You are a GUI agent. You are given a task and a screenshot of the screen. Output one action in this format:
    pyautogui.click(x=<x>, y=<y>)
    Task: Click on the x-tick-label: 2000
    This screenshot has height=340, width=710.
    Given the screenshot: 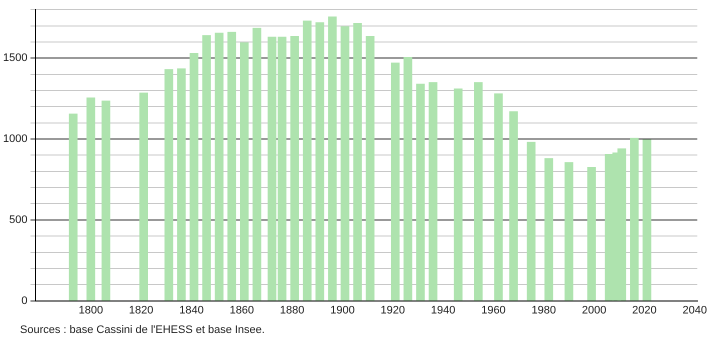 What is the action you would take?
    pyautogui.click(x=594, y=310)
    